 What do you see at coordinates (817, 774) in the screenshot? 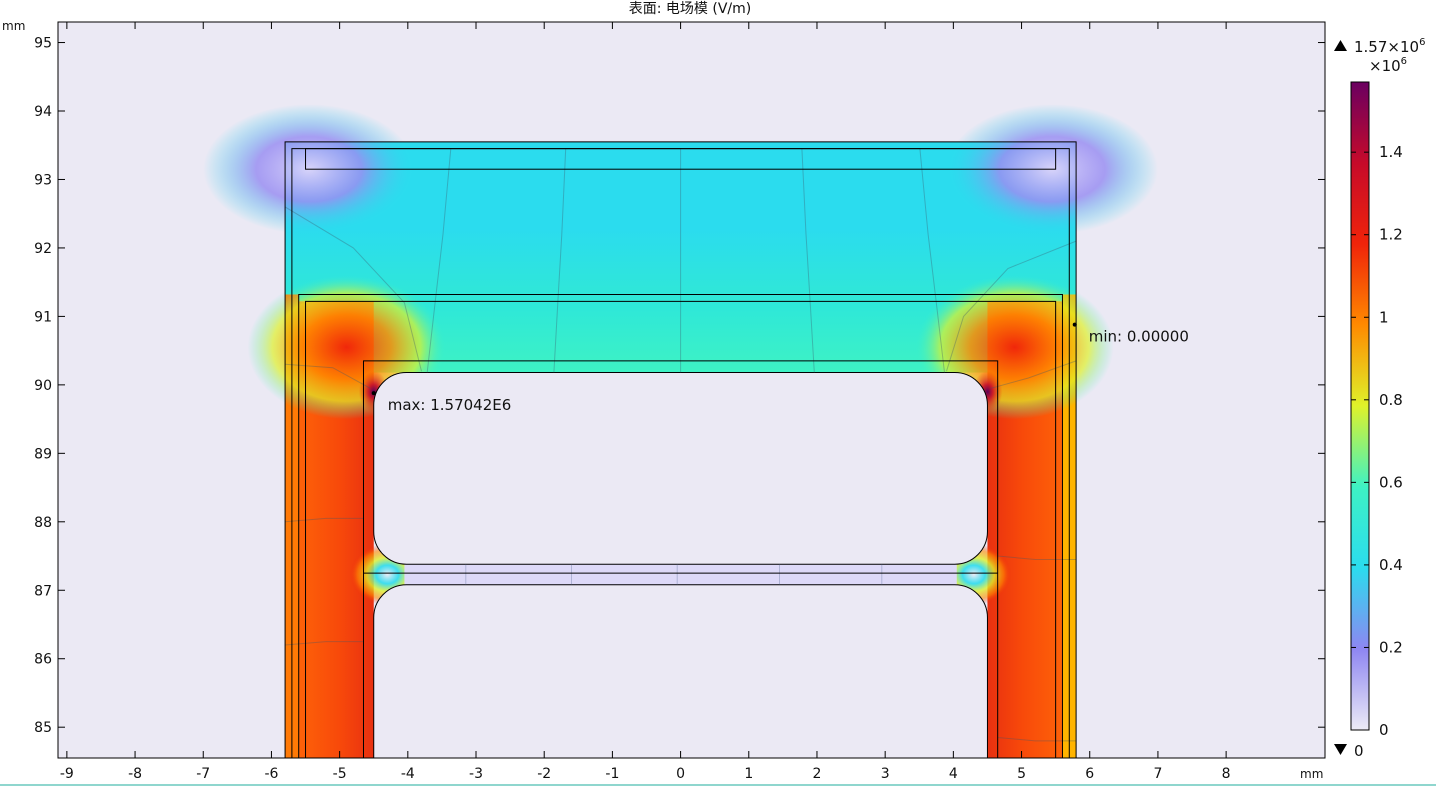
I see `x-tick-label: 2` at bounding box center [817, 774].